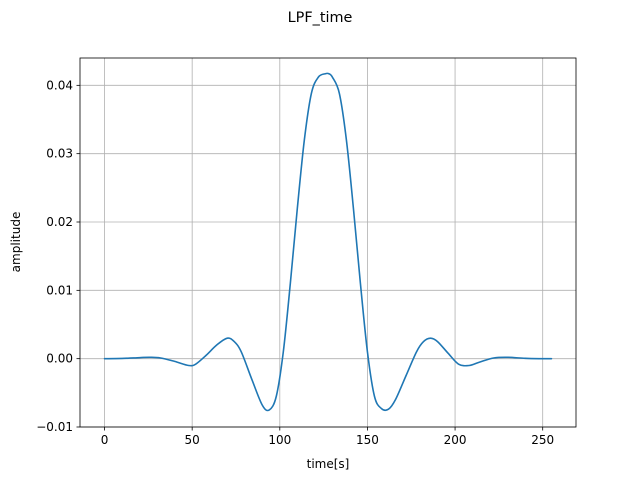 This screenshot has width=640, height=480. What do you see at coordinates (320, 18) in the screenshot?
I see `chart-title: LPF_time` at bounding box center [320, 18].